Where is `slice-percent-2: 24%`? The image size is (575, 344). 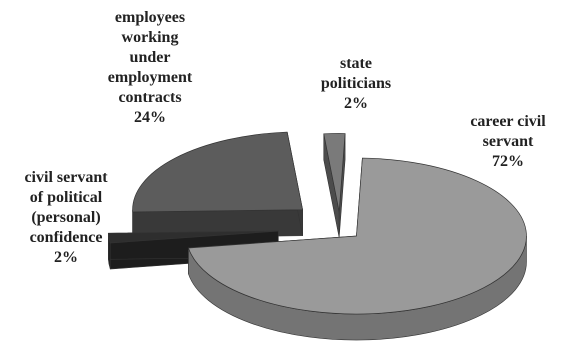 slice-percent-2: 24% is located at coordinates (150, 117).